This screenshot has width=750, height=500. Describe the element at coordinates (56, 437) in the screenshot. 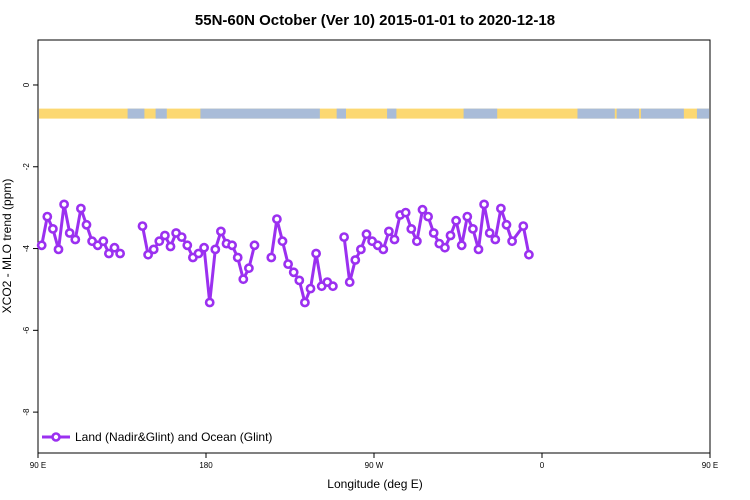

I see `legend-marker-swatch` at that location.